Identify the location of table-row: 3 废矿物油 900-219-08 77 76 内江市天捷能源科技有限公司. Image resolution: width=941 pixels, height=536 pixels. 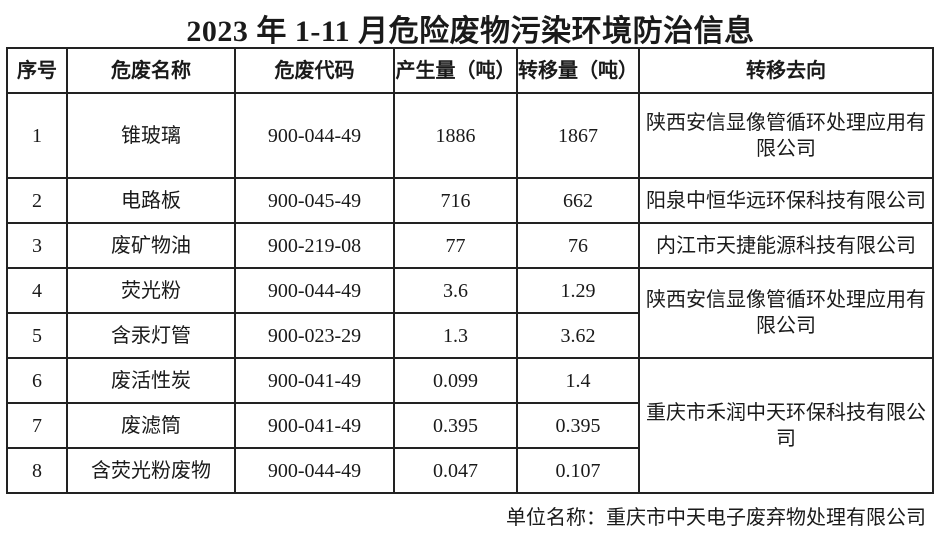
(470, 245).